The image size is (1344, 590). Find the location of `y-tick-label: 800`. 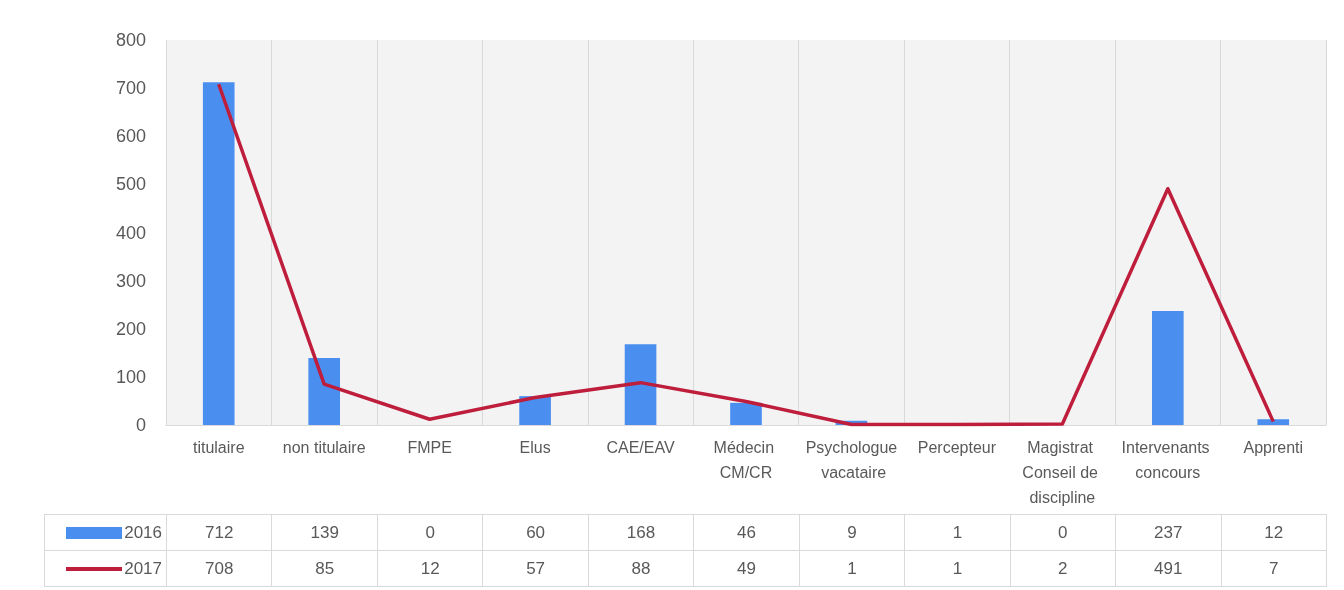

y-tick-label: 800 is located at coordinates (130, 40).